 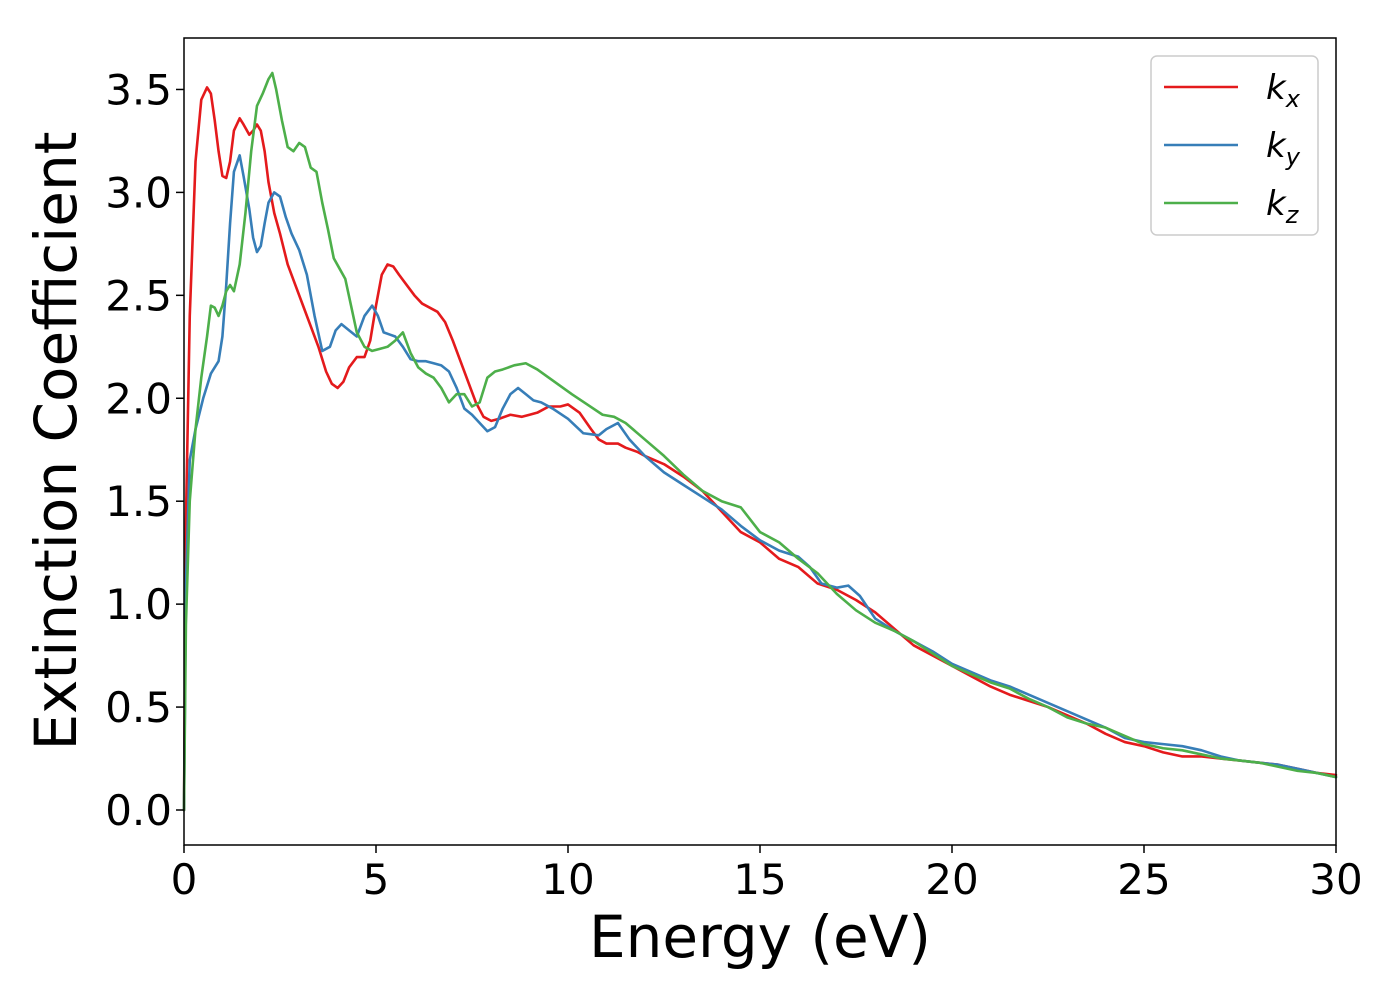 What do you see at coordinates (376, 879) in the screenshot?
I see `x-tick-label: 5` at bounding box center [376, 879].